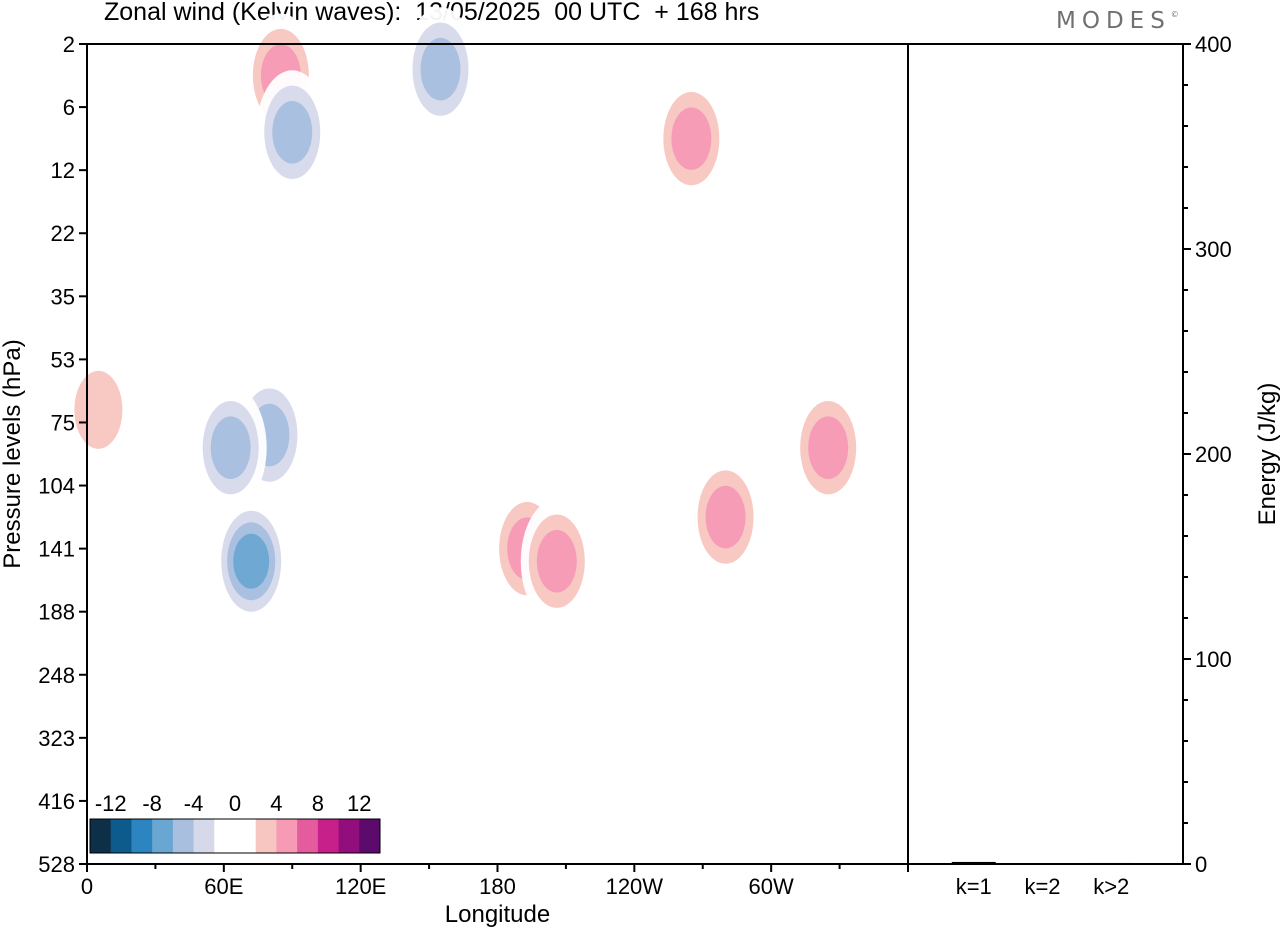 The image size is (1280, 930). What do you see at coordinates (56, 549) in the screenshot?
I see `y-tick-label: 141` at bounding box center [56, 549].